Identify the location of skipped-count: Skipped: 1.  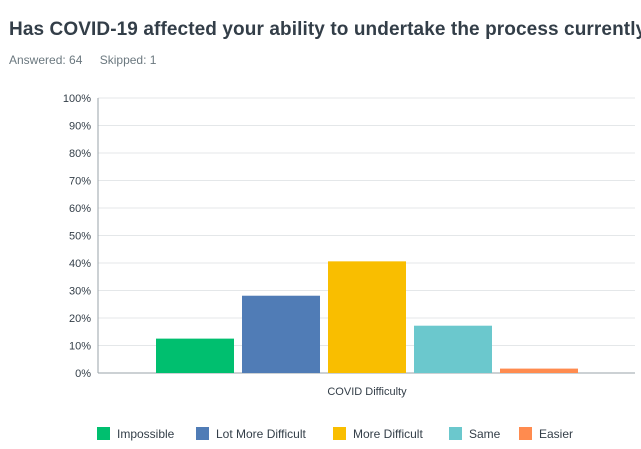
(128, 60).